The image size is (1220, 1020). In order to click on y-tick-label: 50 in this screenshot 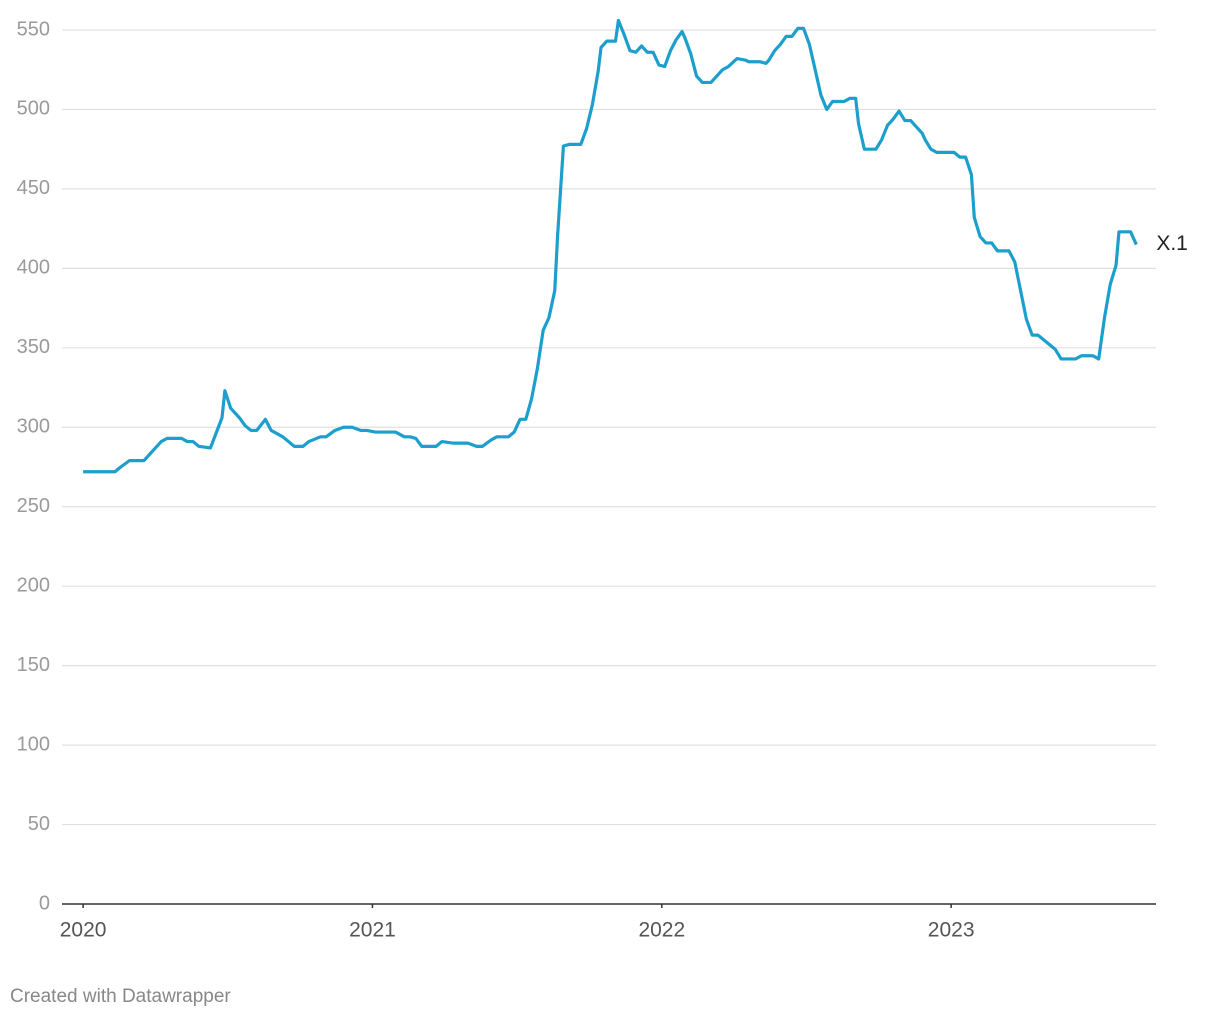, I will do `click(39, 824)`.